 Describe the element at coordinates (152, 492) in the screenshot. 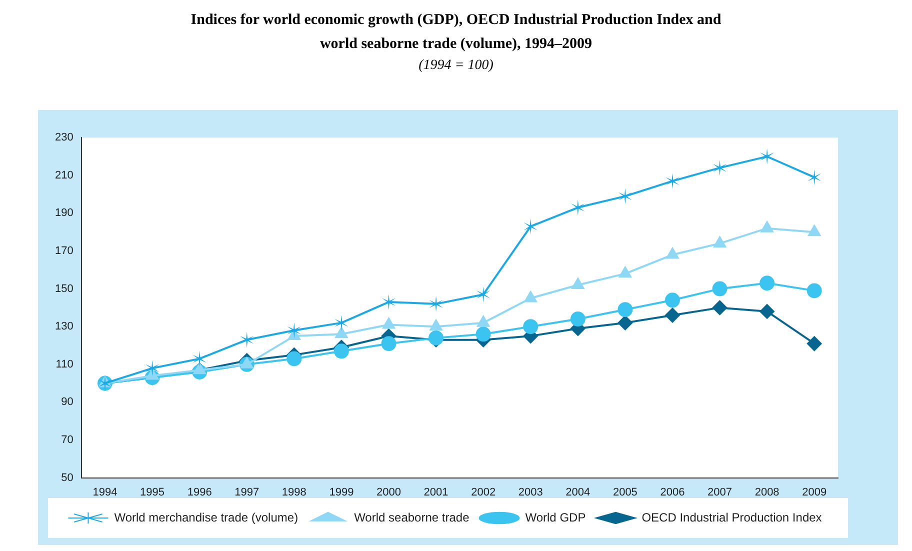

I see `x-tick-label: 1995` at that location.